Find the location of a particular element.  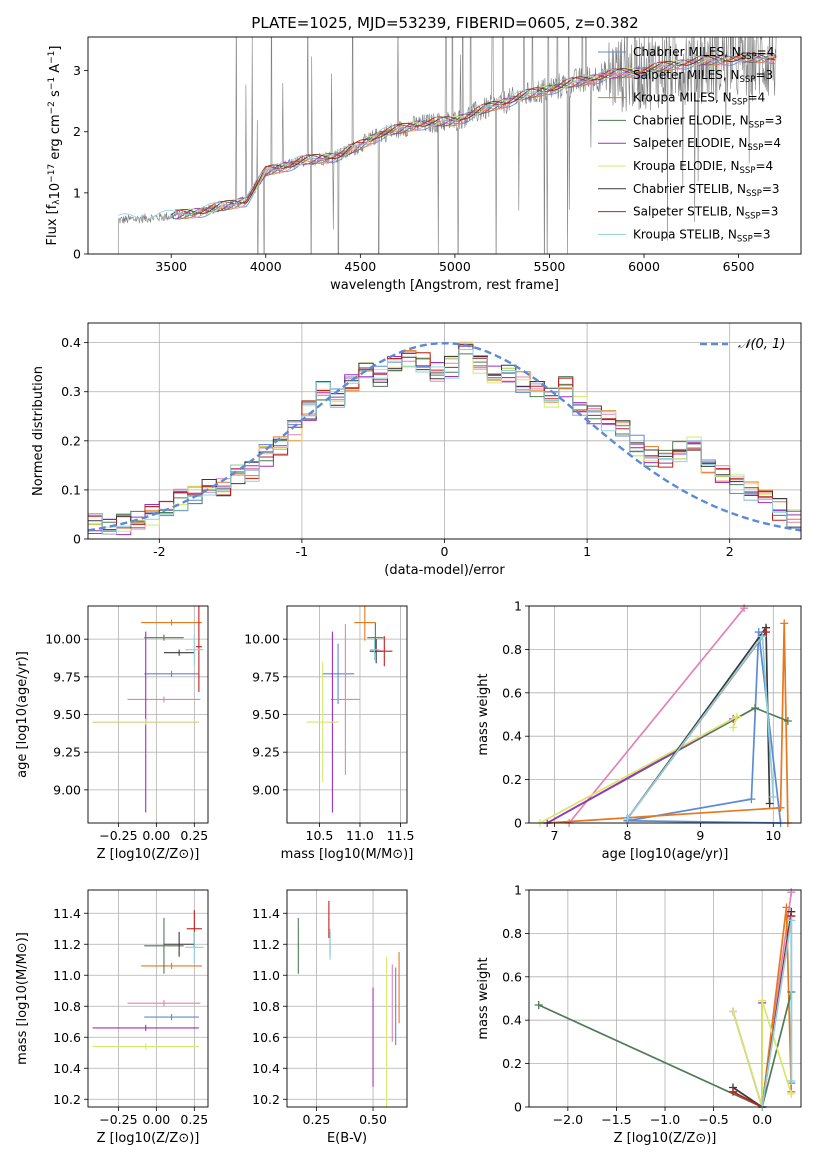

x-tick-label: 4500 is located at coordinates (360, 266).